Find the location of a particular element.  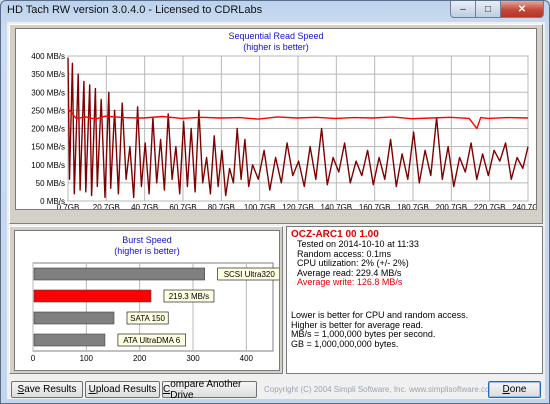

maximize-button: □ is located at coordinates (488, 9).